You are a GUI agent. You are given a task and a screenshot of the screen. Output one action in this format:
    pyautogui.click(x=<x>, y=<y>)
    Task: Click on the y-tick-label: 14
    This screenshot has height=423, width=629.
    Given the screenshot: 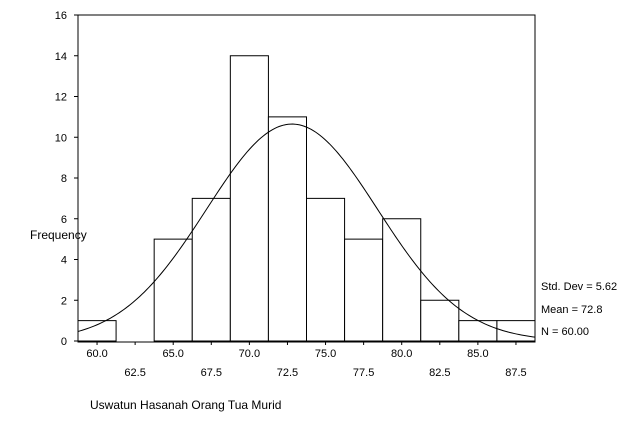 What is the action you would take?
    pyautogui.click(x=61, y=57)
    